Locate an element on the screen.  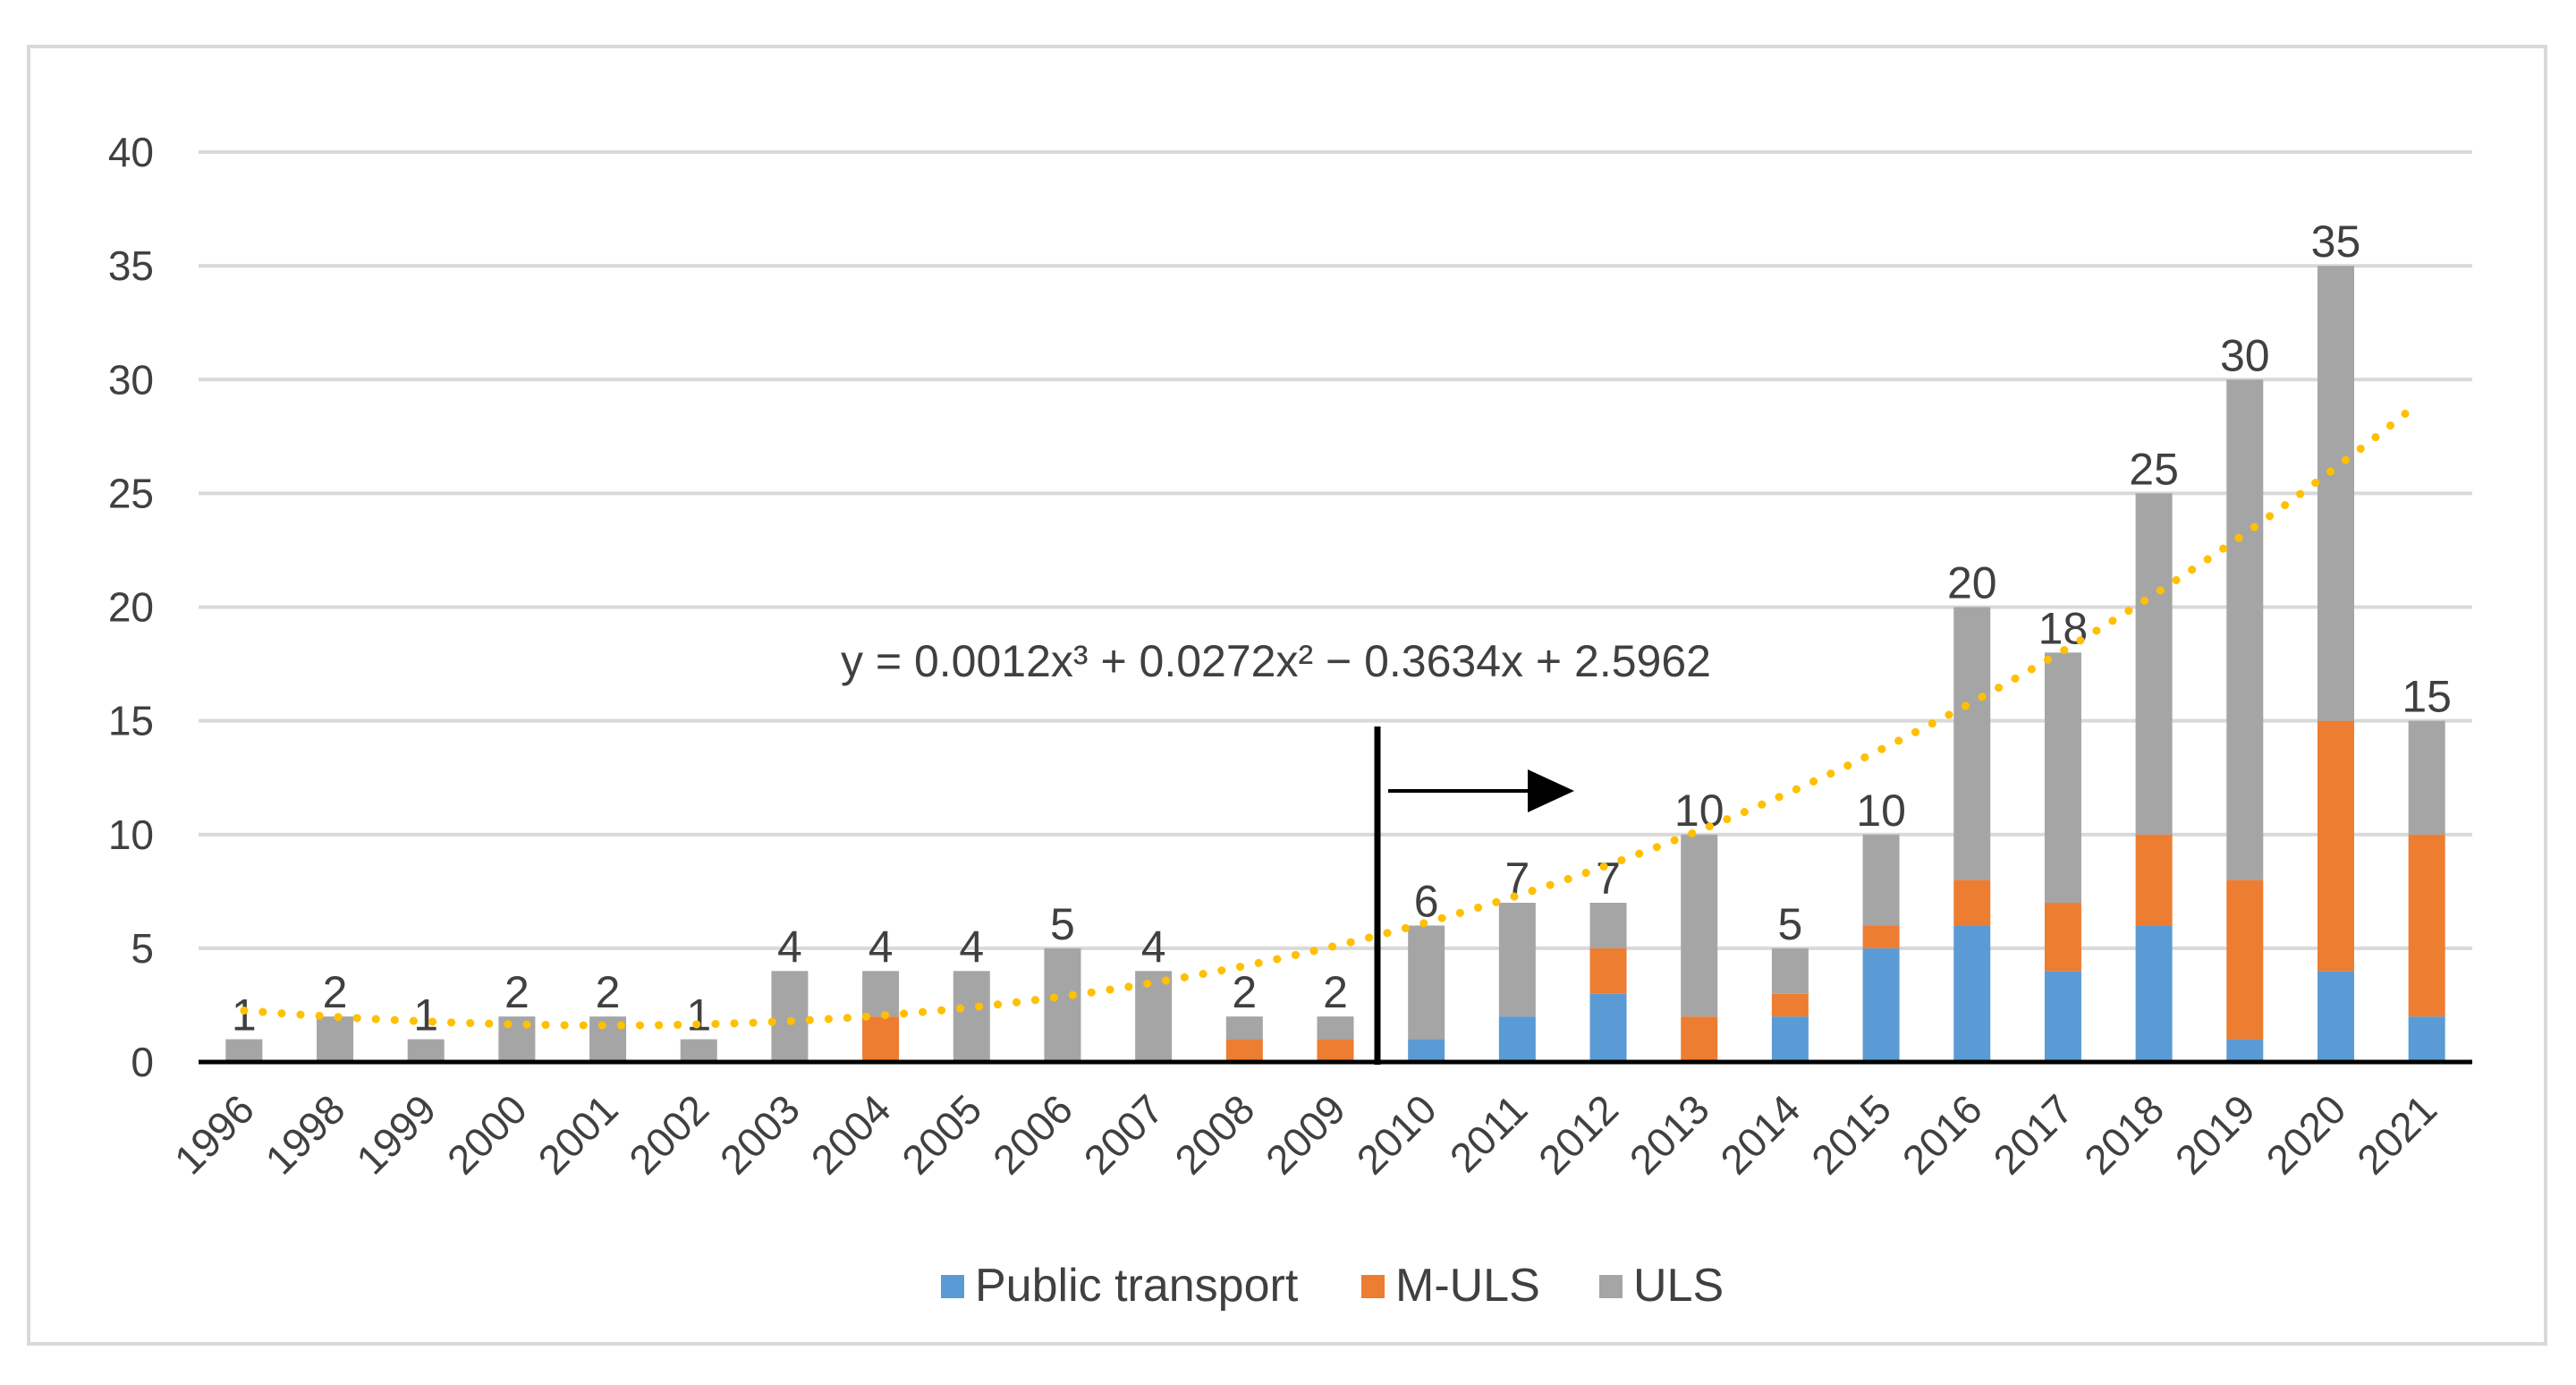
data-label: 6 is located at coordinates (1426, 901).